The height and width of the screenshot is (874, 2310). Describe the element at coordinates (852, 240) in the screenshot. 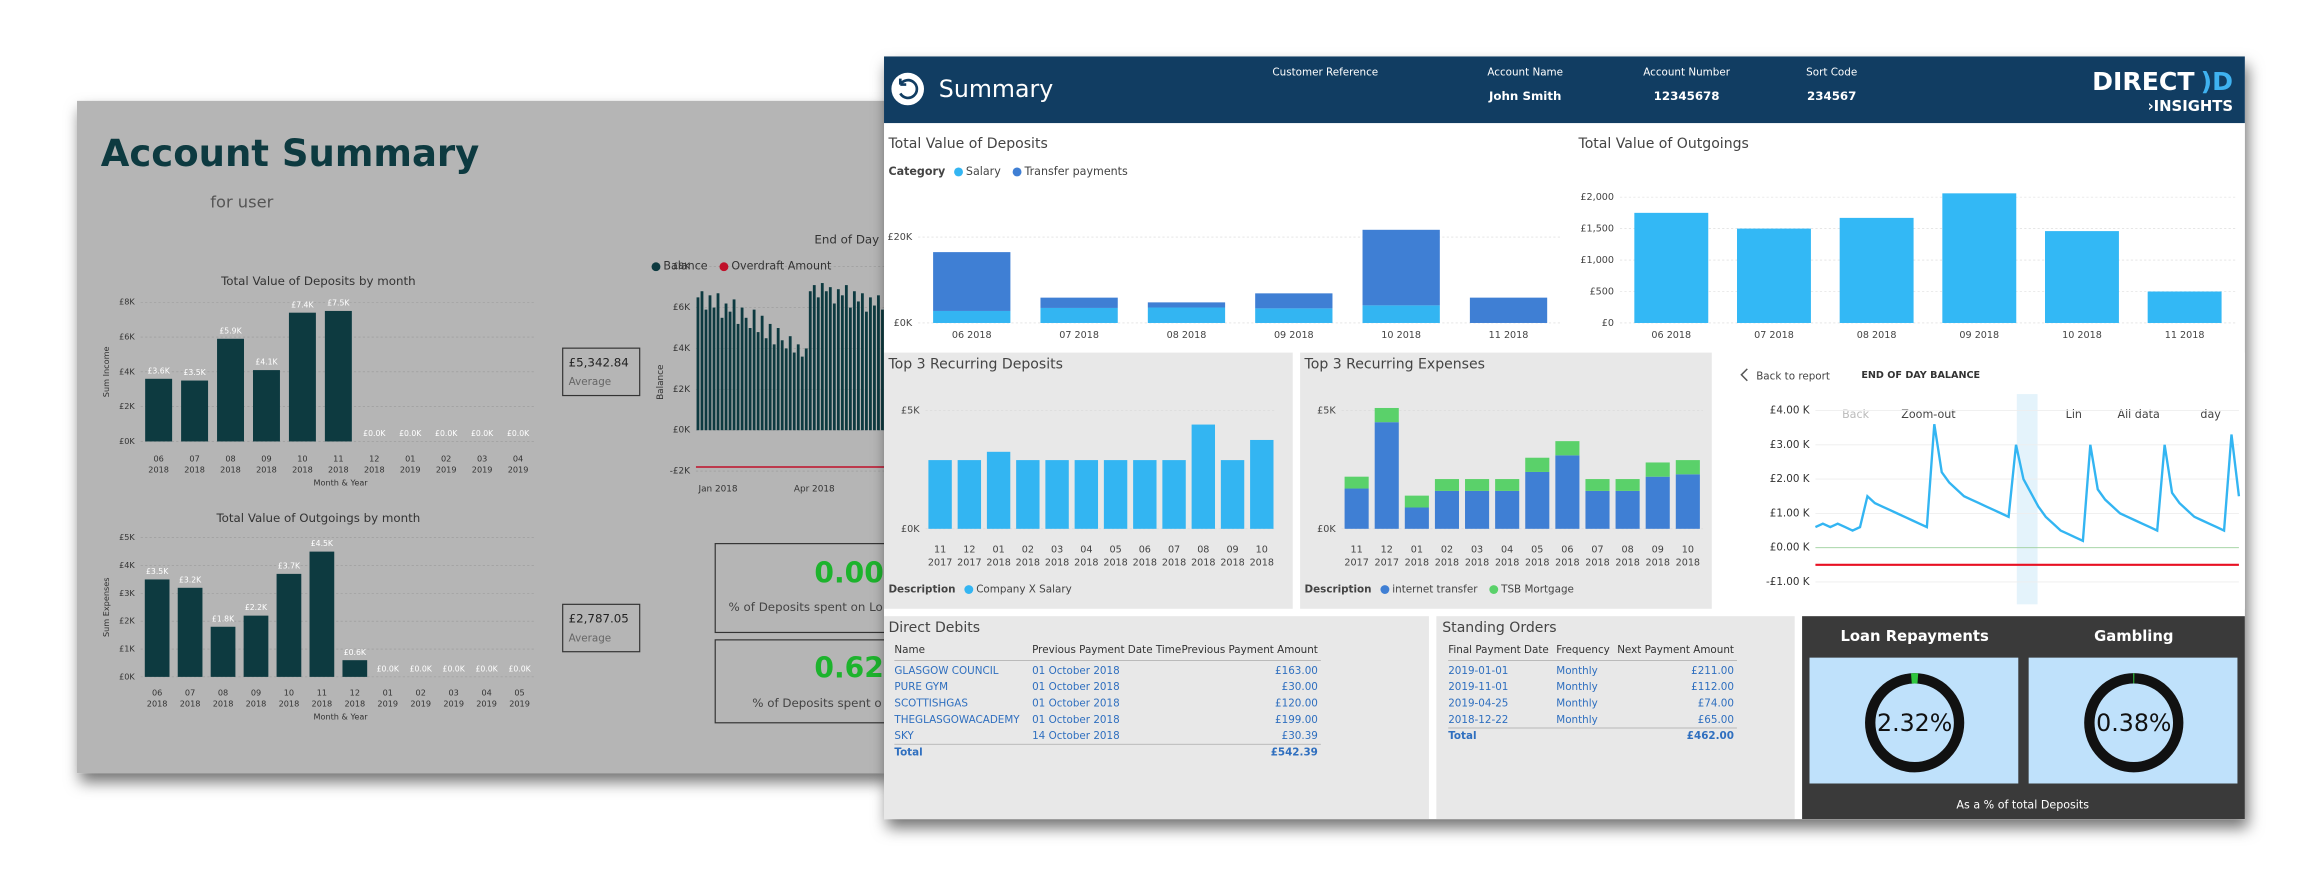

I see `chart-title: End of Day B` at that location.